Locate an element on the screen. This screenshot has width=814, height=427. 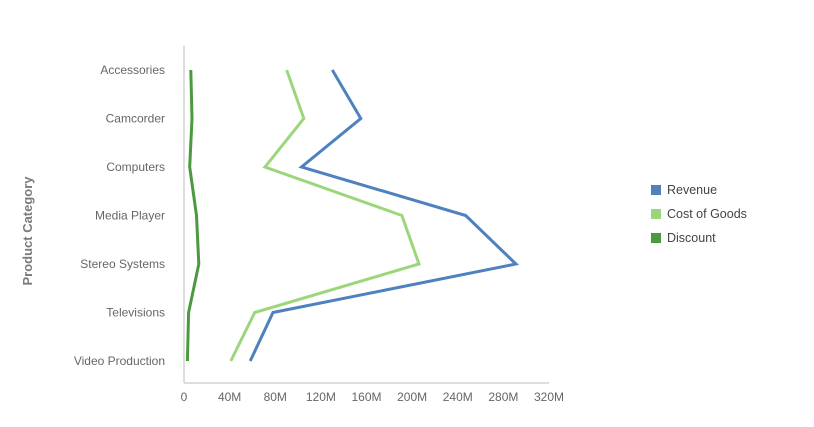
x-tick-label: 280M is located at coordinates (503, 397).